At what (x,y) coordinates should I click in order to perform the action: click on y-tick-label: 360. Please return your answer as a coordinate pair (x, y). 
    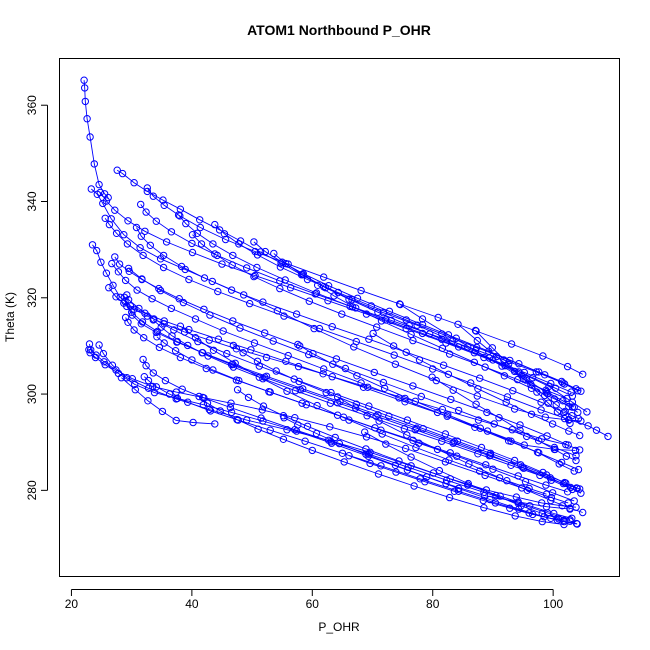
    Looking at the image, I should click on (32, 105).